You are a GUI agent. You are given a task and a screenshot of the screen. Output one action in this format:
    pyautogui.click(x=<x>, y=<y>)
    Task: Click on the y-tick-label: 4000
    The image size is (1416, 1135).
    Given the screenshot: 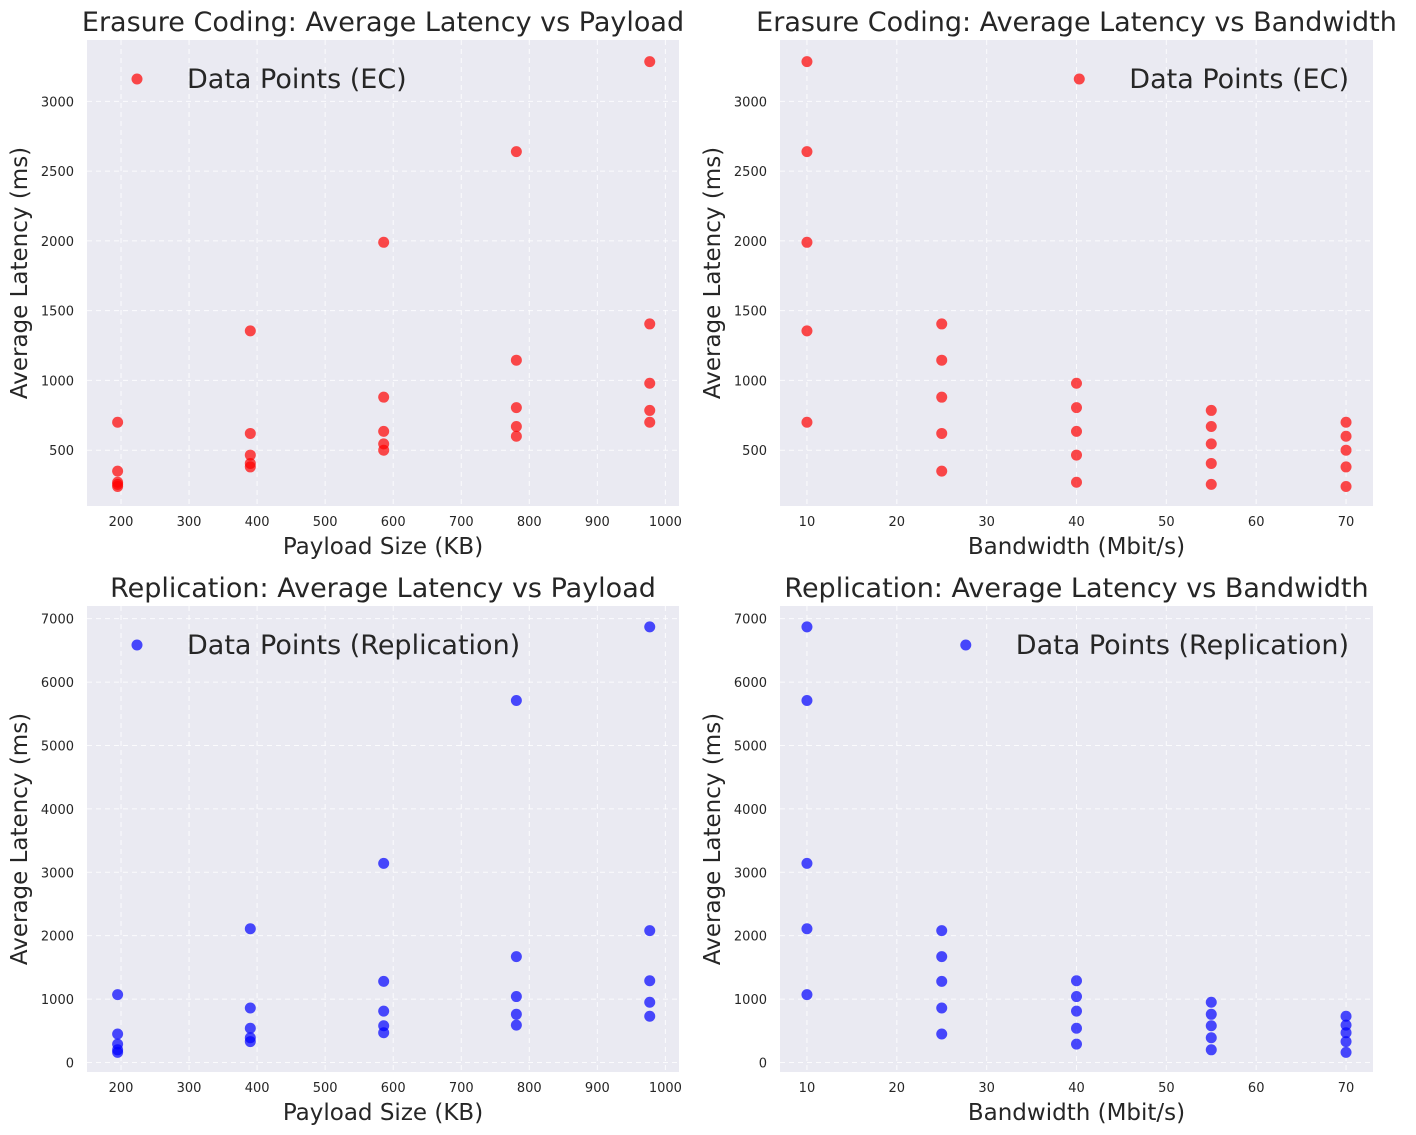 What is the action you would take?
    pyautogui.click(x=57, y=810)
    